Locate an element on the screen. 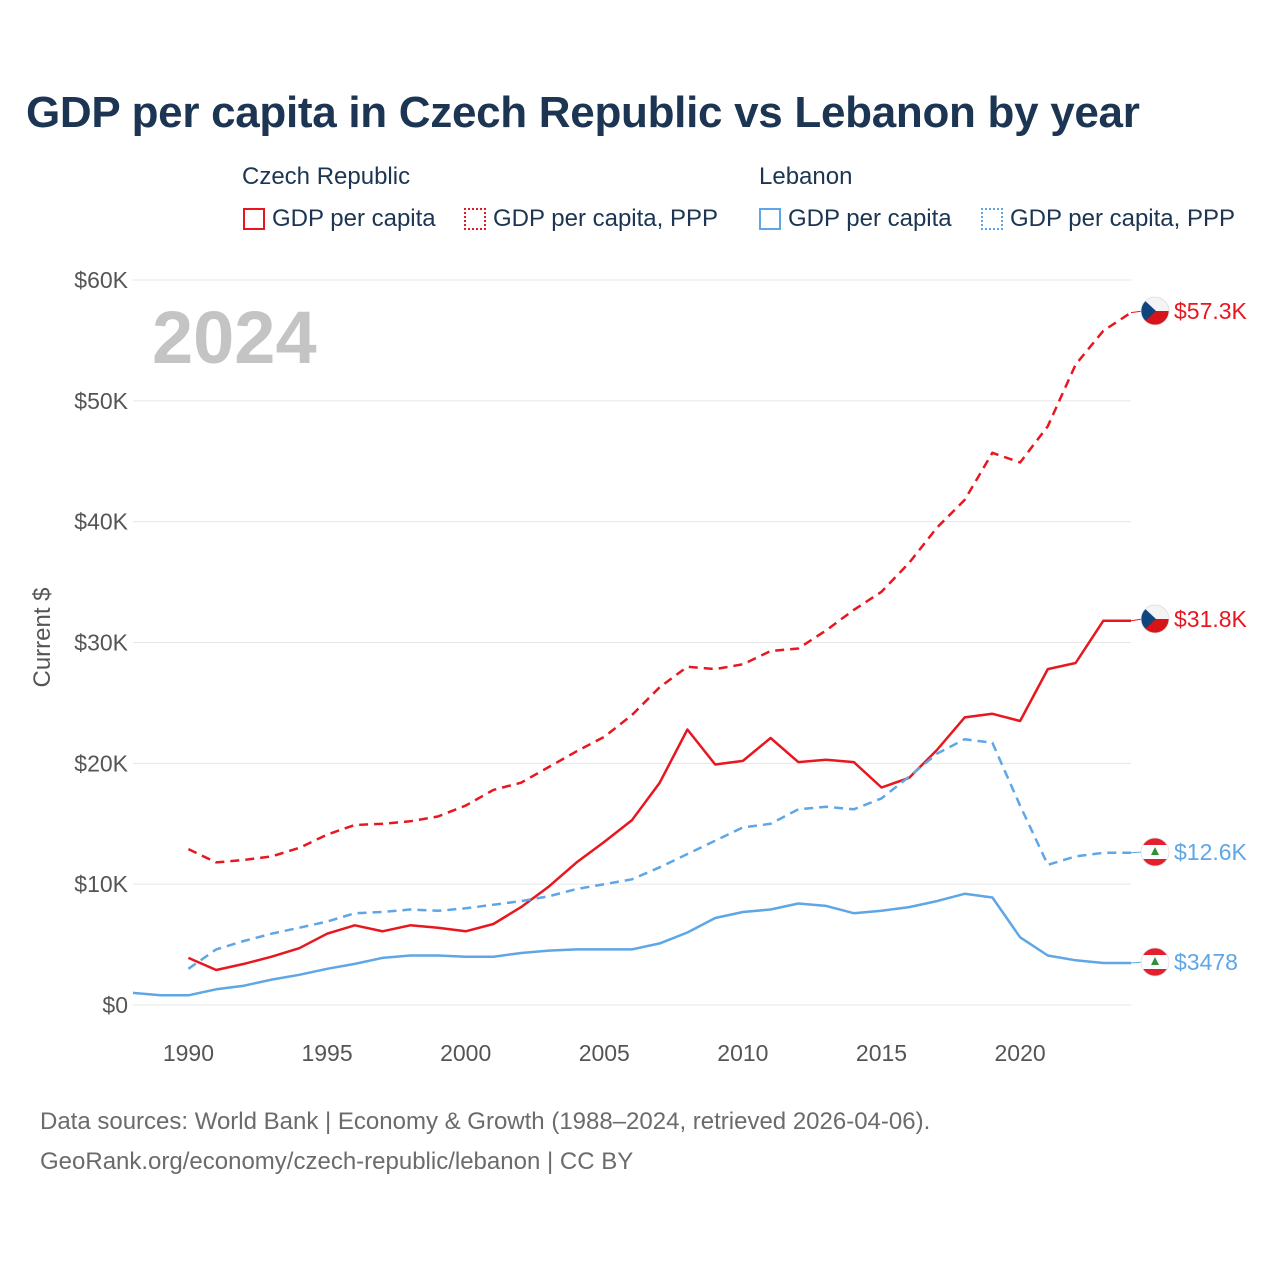  y-tick-label: $0 is located at coordinates (115, 1005).